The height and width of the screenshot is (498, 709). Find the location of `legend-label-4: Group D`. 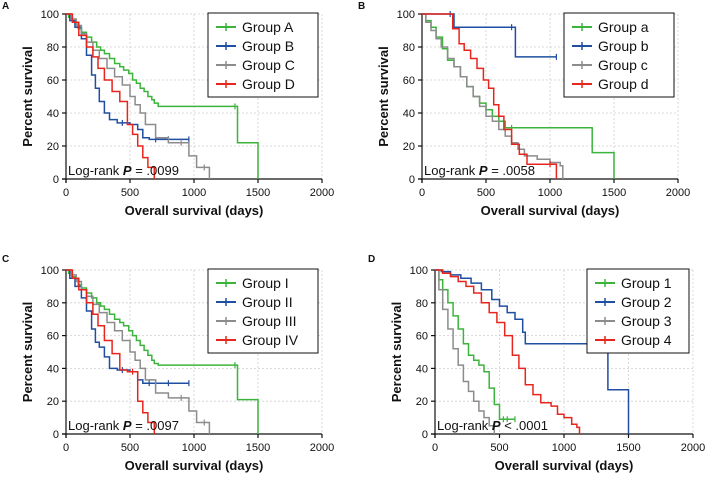

legend-label-4: Group D is located at coordinates (268, 84).